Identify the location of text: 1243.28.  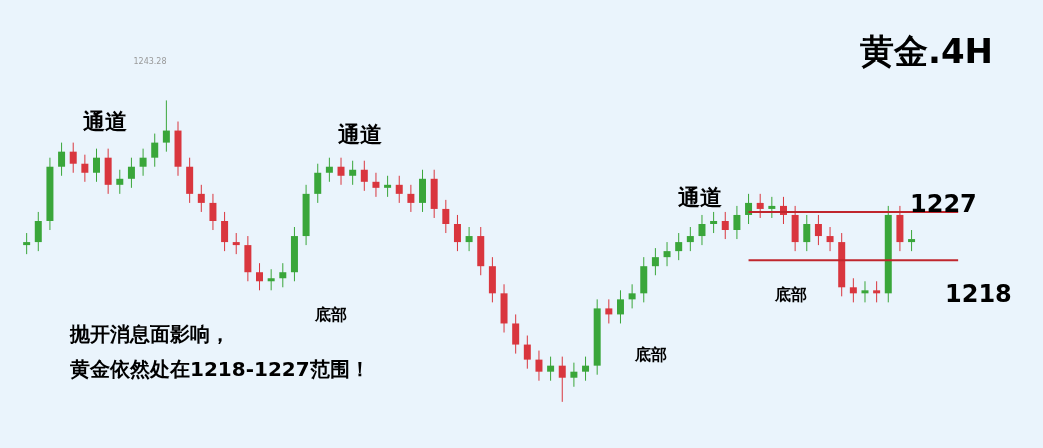
(150, 61).